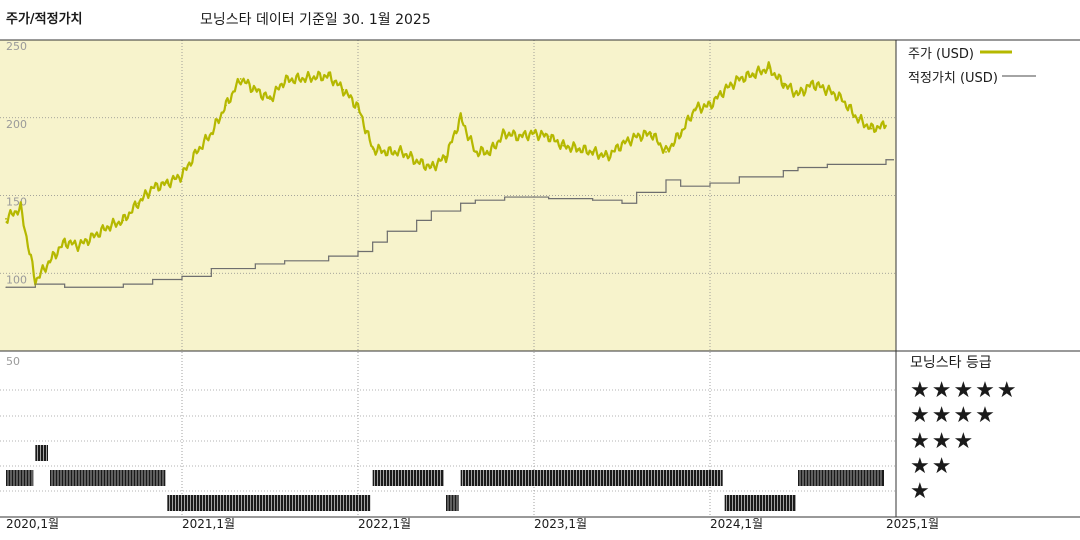 This screenshot has height=540, width=1080. I want to click on legend-fair-value-swatch, so click(1018, 76).